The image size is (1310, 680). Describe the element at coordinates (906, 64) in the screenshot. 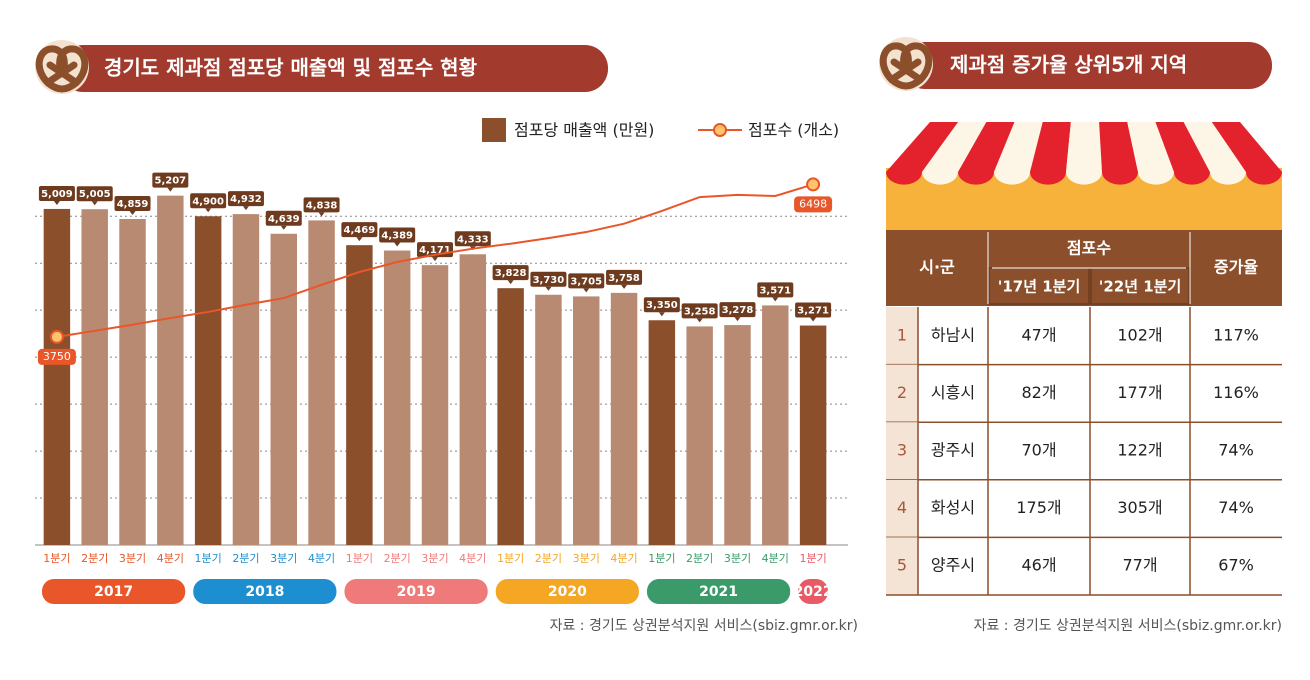

I see `pretzel-icon` at that location.